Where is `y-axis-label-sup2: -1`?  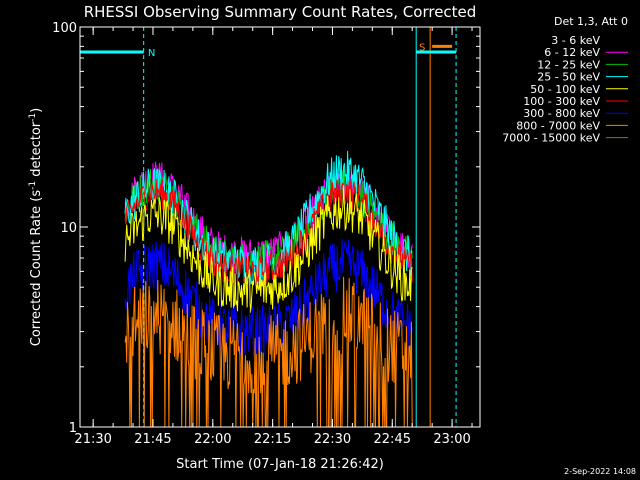
y-axis-label-sup2: -1 is located at coordinates (33, 117).